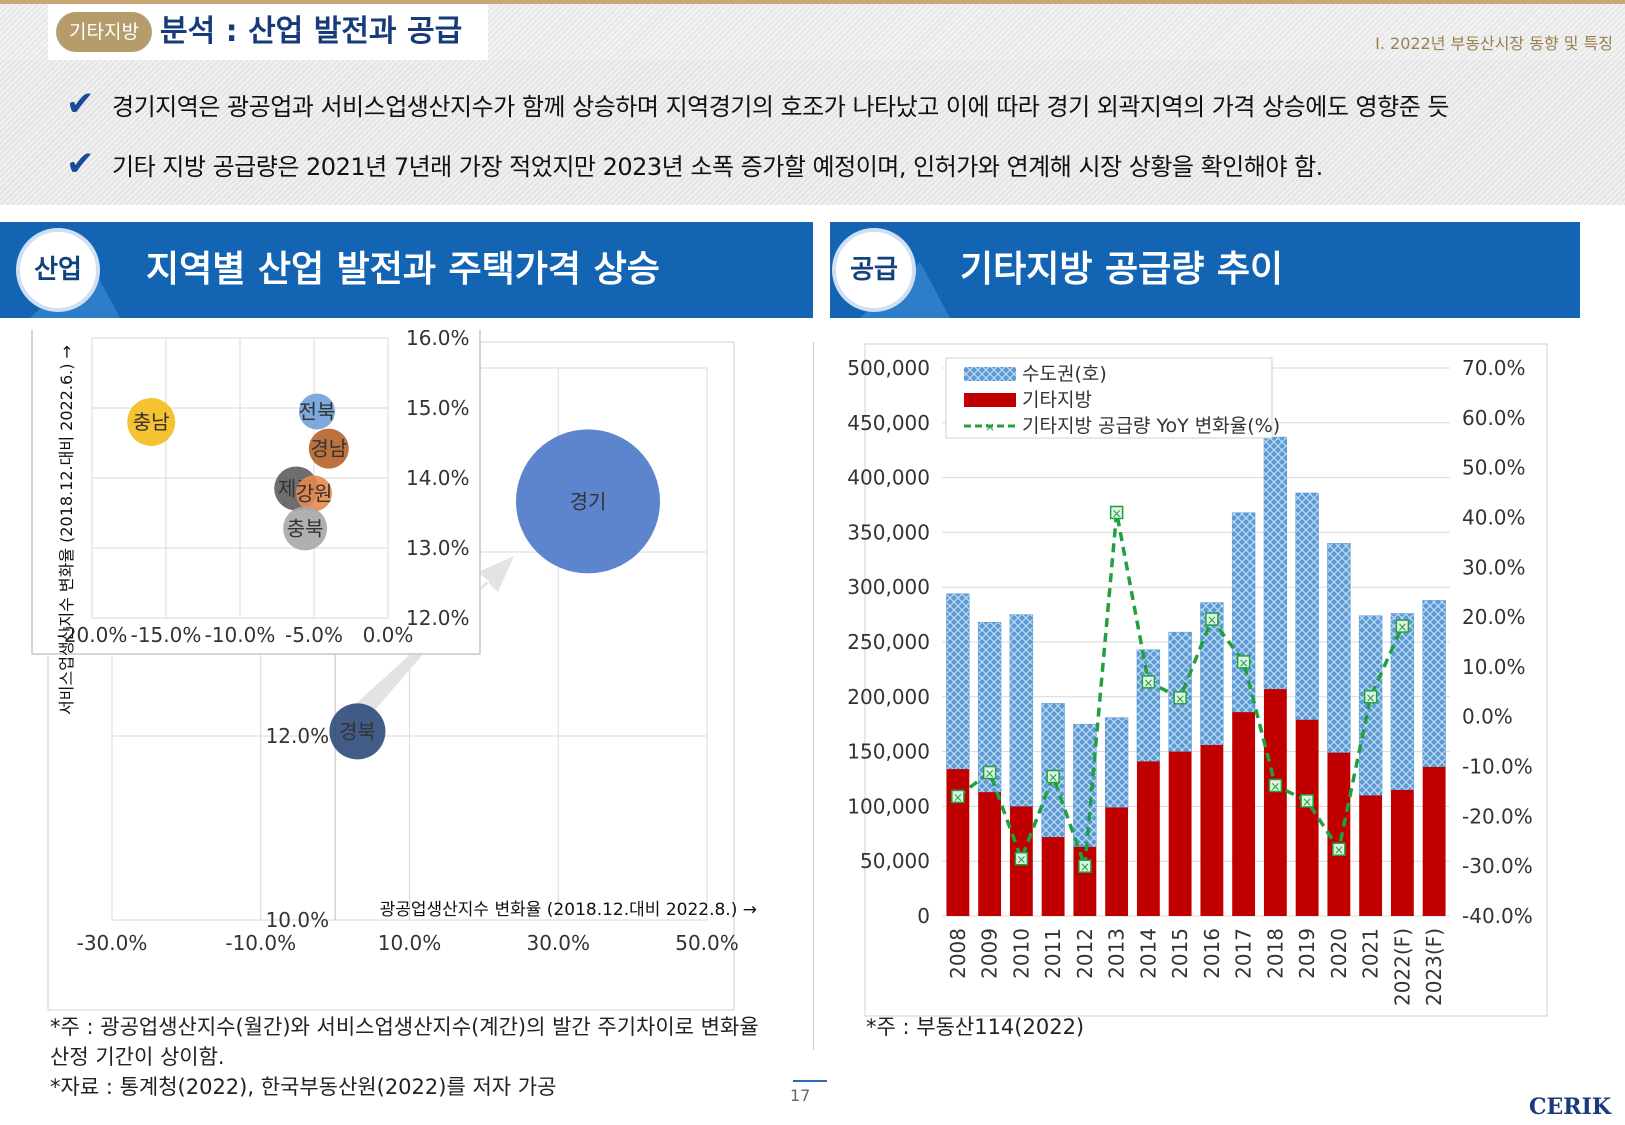  What do you see at coordinates (1494, 517) in the screenshot?
I see `y-right-tick-label: 40.0%` at bounding box center [1494, 517].